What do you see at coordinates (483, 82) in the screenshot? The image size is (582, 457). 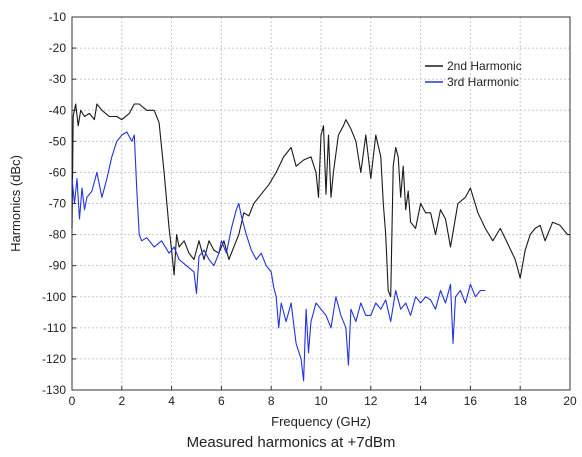 I see `legend-entry-label: 3rd Harmonic` at bounding box center [483, 82].